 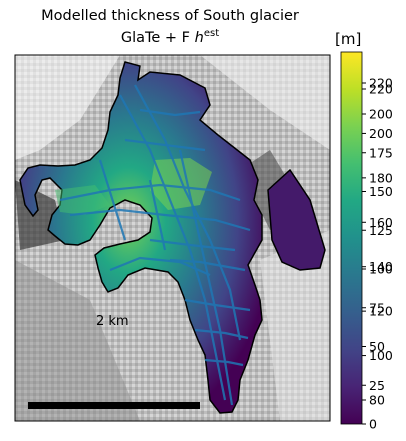 I want to click on subtitle-superscript: est, so click(x=211, y=33).